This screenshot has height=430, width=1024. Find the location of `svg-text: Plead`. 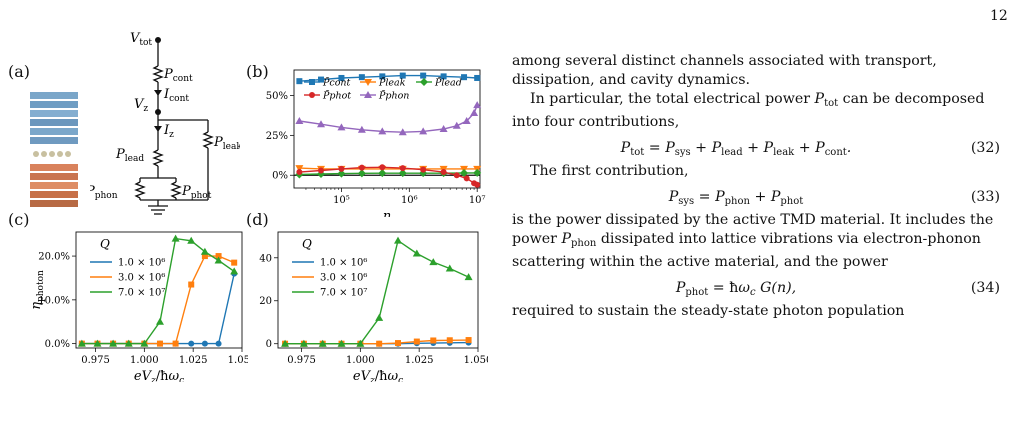

svg-text: Plead is located at coordinates (129, 155).